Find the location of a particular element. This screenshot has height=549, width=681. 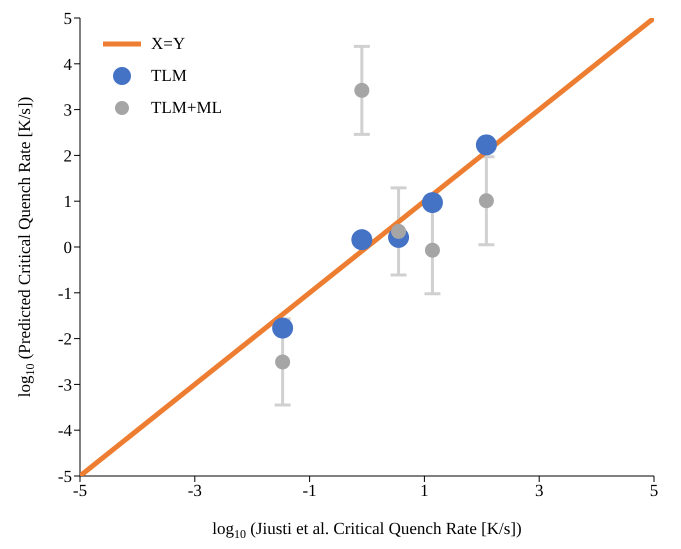

x-axis-title: log$_{10}$ (Jiusti et al. Critical Quench Rate [K/s]) is located at coordinates (367, 530).